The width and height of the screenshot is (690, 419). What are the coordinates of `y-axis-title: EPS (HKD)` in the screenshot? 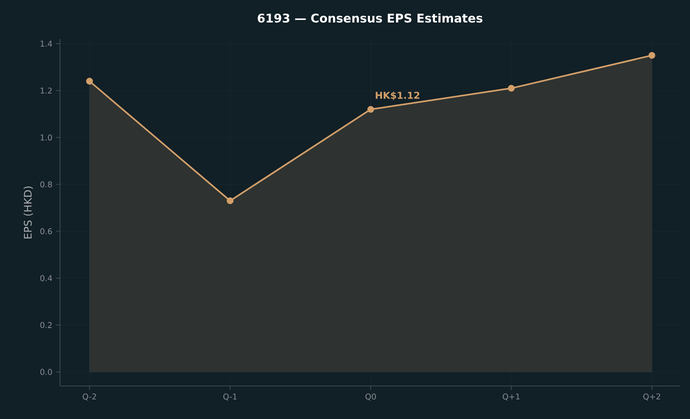 It's located at (28, 212).